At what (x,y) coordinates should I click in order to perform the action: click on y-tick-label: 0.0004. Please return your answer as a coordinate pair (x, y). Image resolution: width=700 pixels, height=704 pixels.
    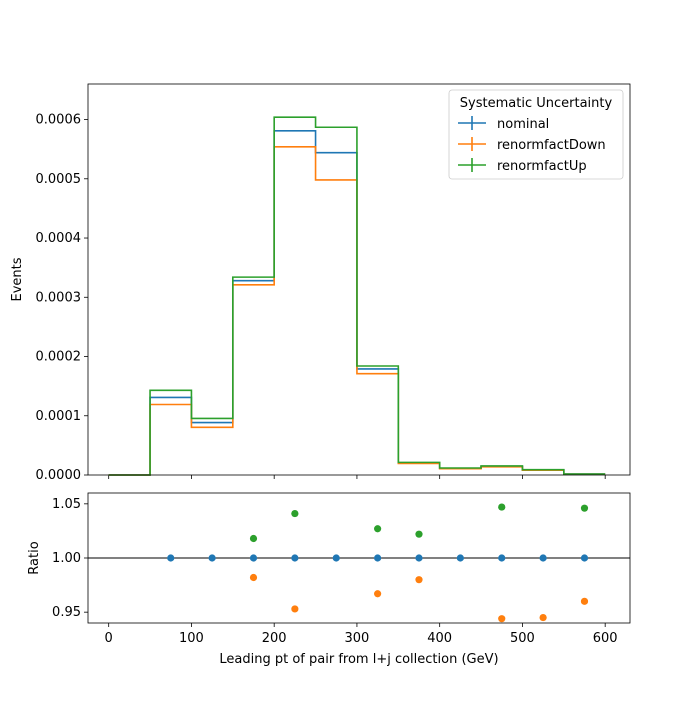
    Looking at the image, I should click on (59, 238).